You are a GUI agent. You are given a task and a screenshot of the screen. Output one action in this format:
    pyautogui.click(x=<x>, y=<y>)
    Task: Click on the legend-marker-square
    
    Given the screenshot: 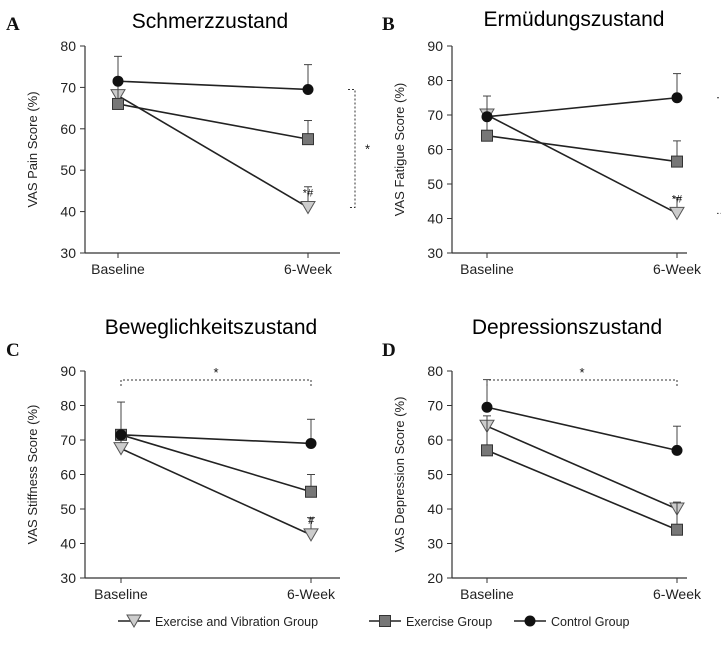 What is the action you would take?
    pyautogui.click(x=385, y=621)
    